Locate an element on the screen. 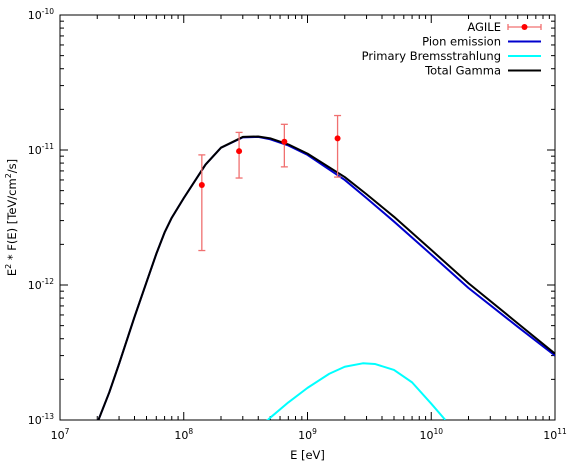 The height and width of the screenshot is (465, 576). legend-label: Total Gamma is located at coordinates (462, 71).